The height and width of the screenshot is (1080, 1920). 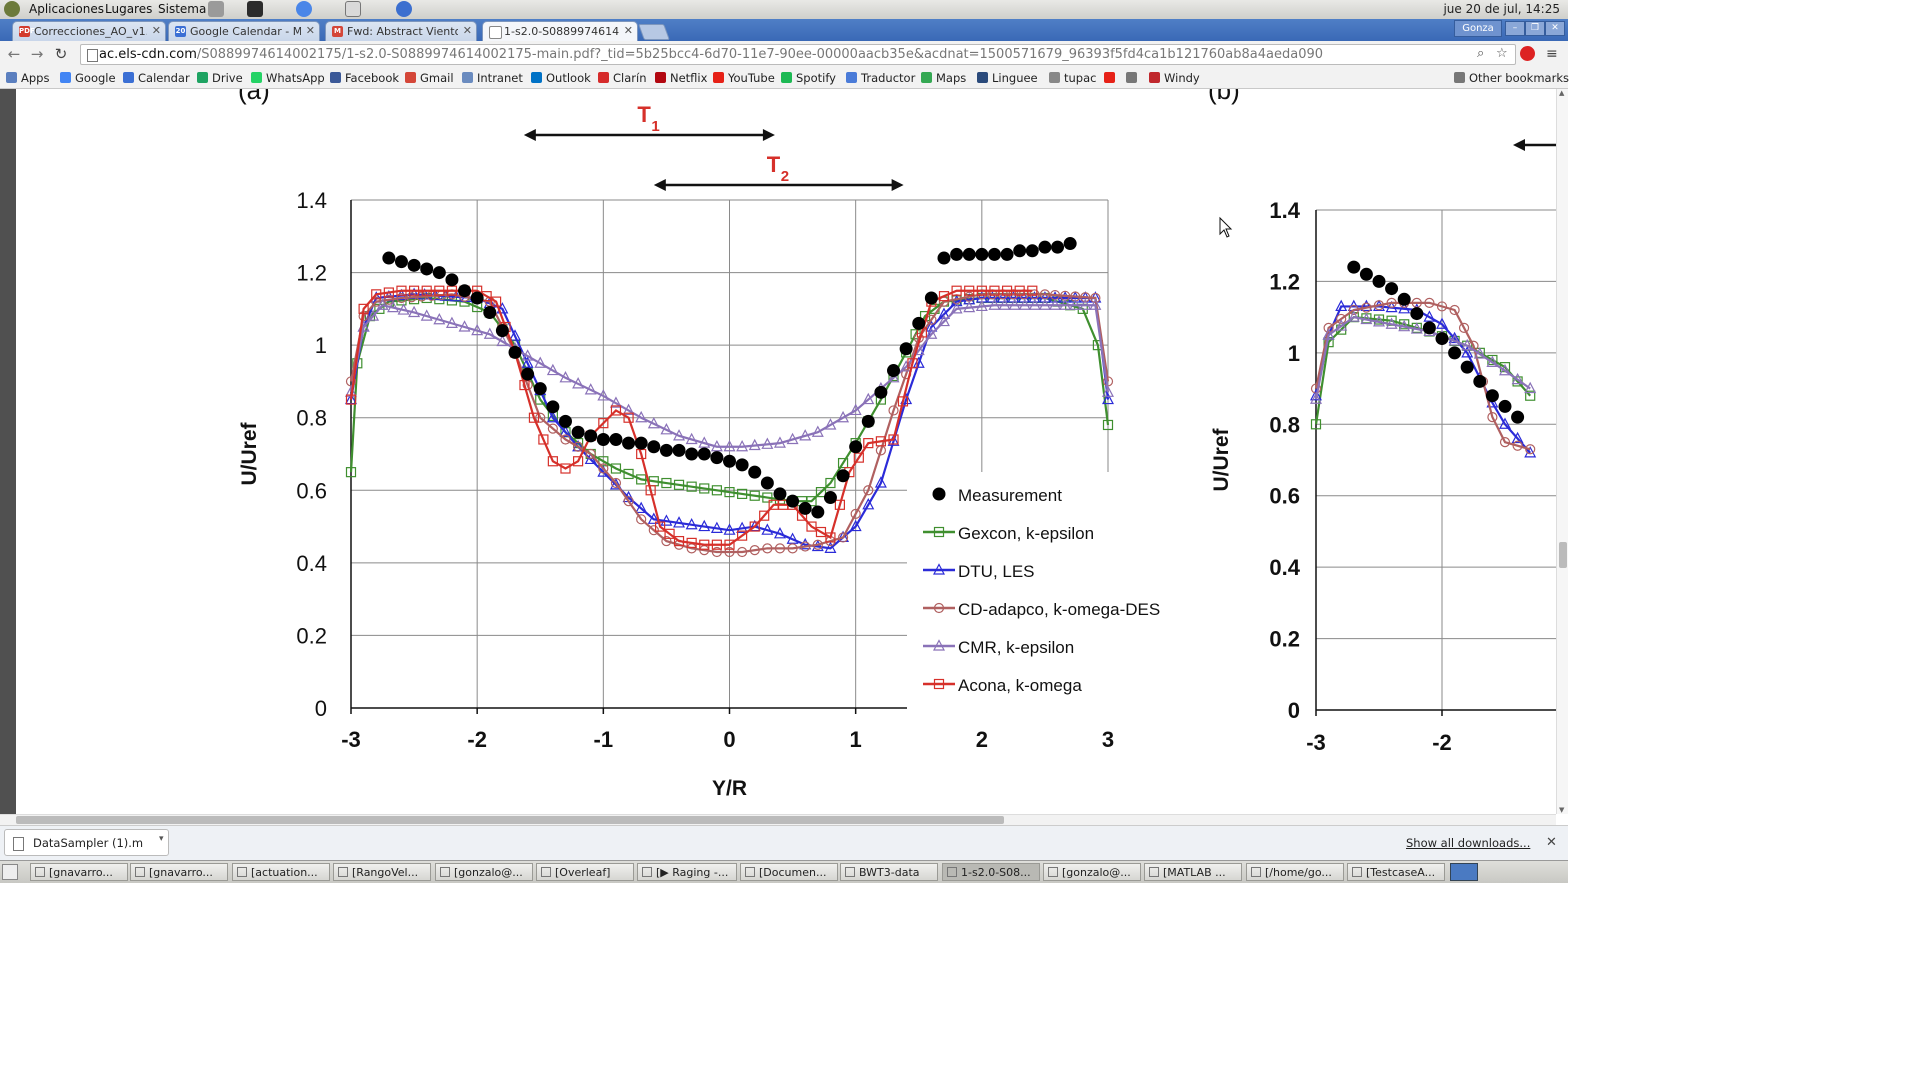 What do you see at coordinates (255, 9) in the screenshot?
I see `terminal-launcher-icon` at bounding box center [255, 9].